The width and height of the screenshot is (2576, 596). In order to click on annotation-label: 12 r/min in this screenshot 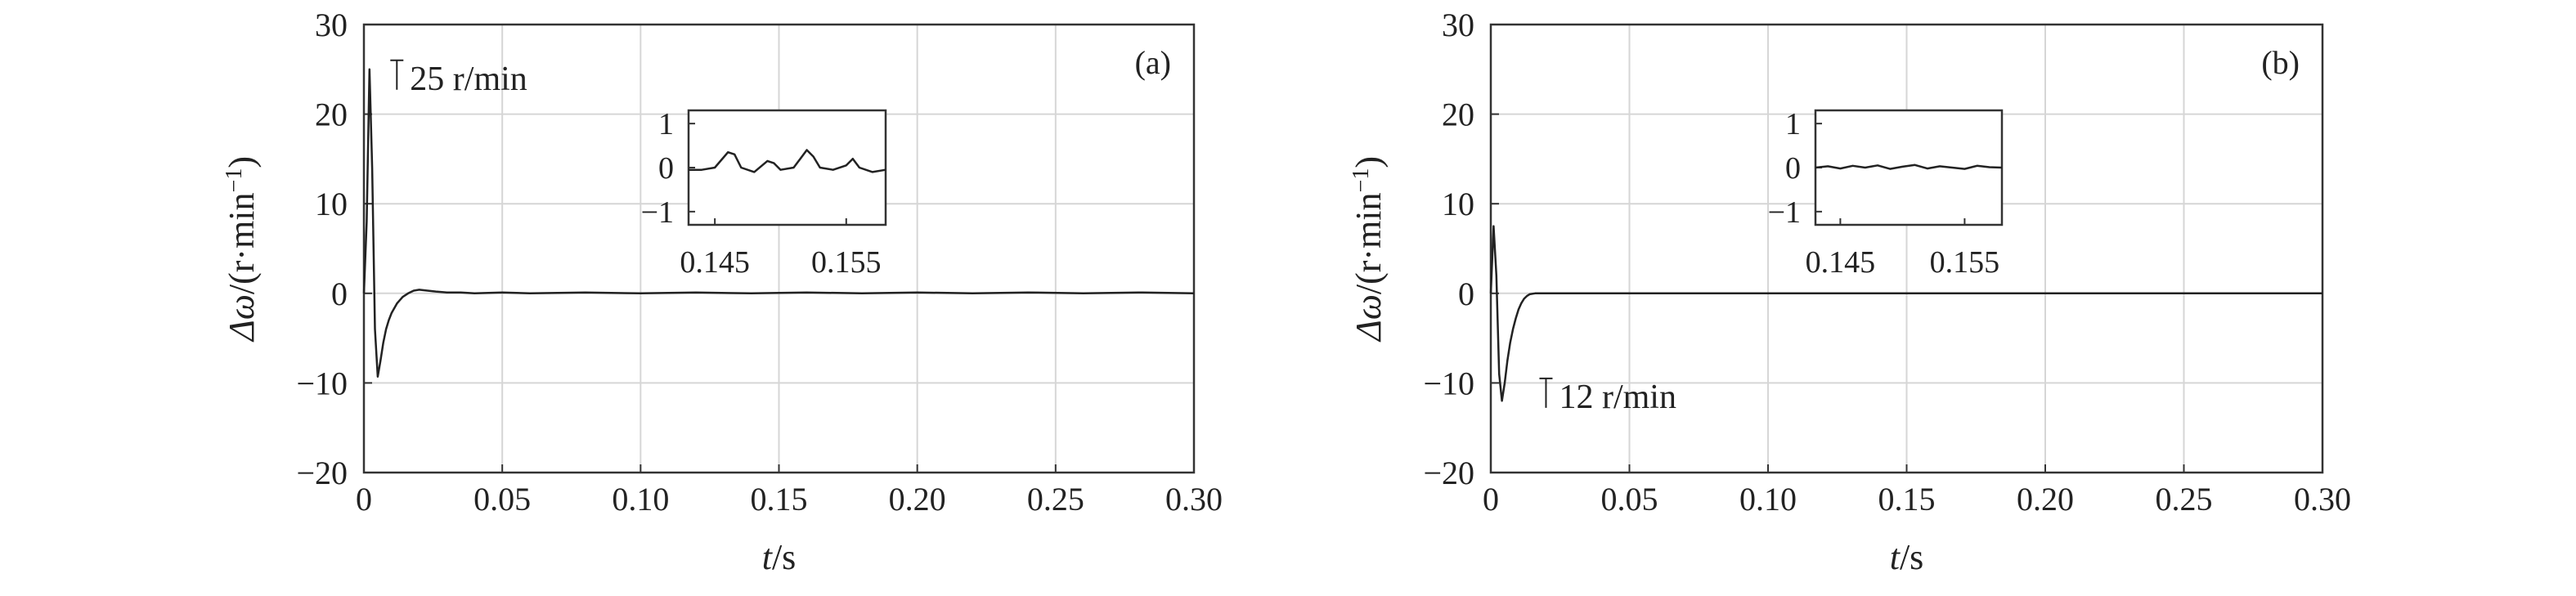, I will do `click(1618, 397)`.